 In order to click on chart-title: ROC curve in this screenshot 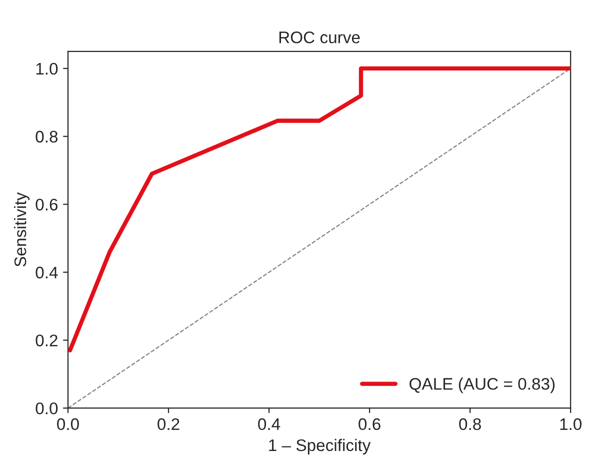, I will do `click(319, 38)`.